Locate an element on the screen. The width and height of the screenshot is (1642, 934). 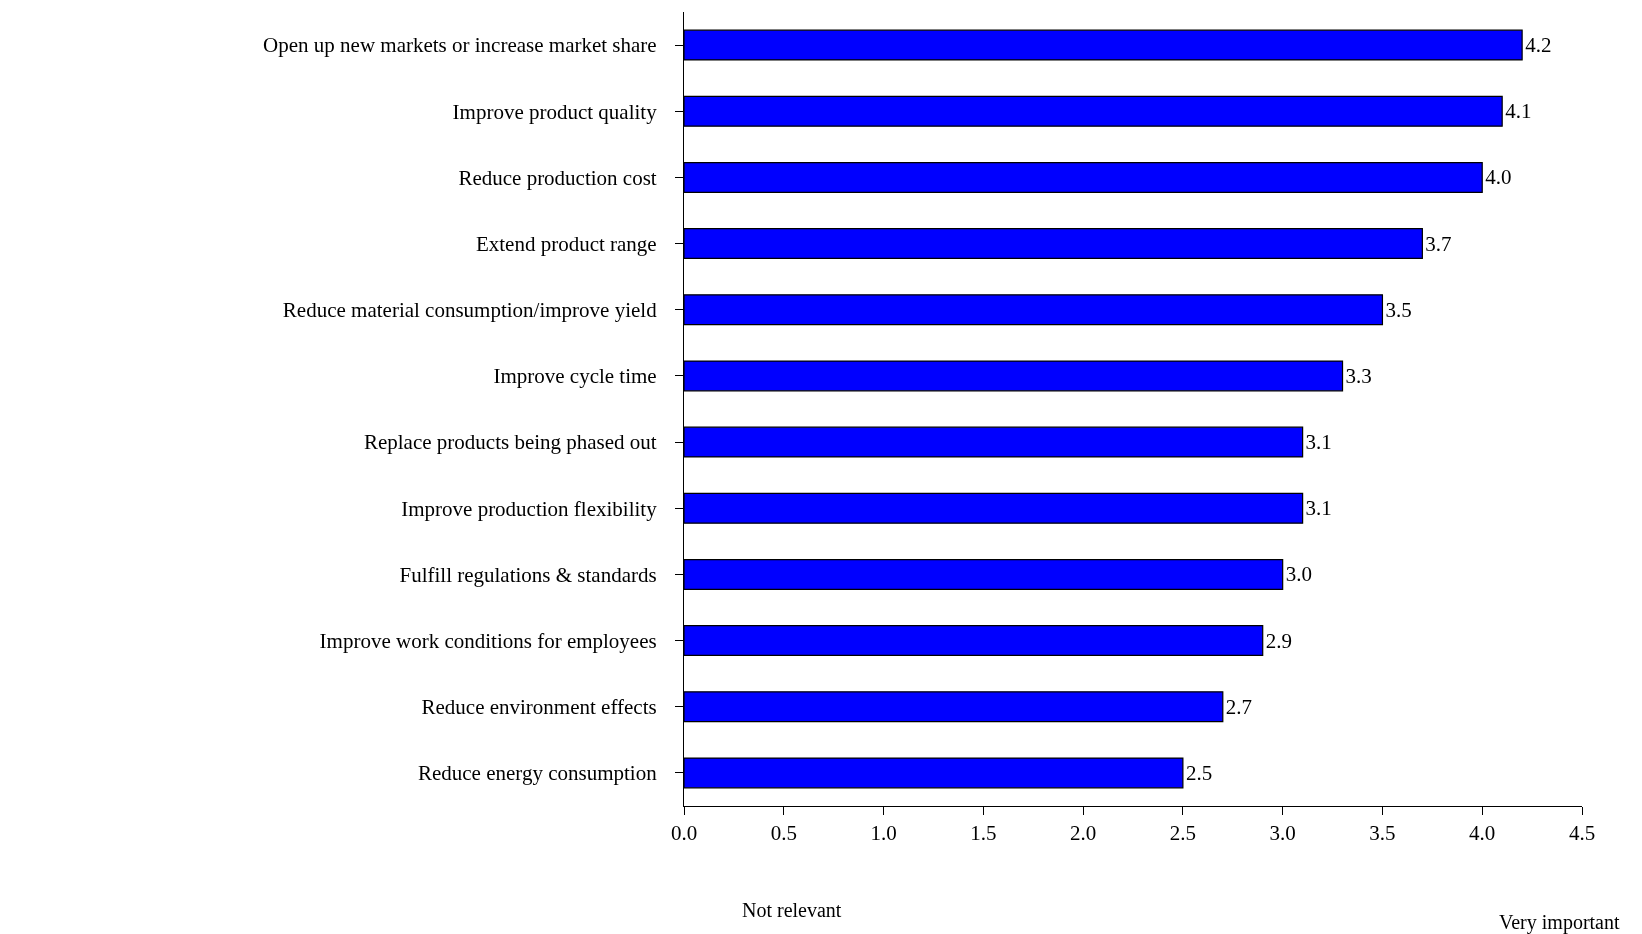
y-tick-label: Reduce energy consumption is located at coordinates (537, 773).